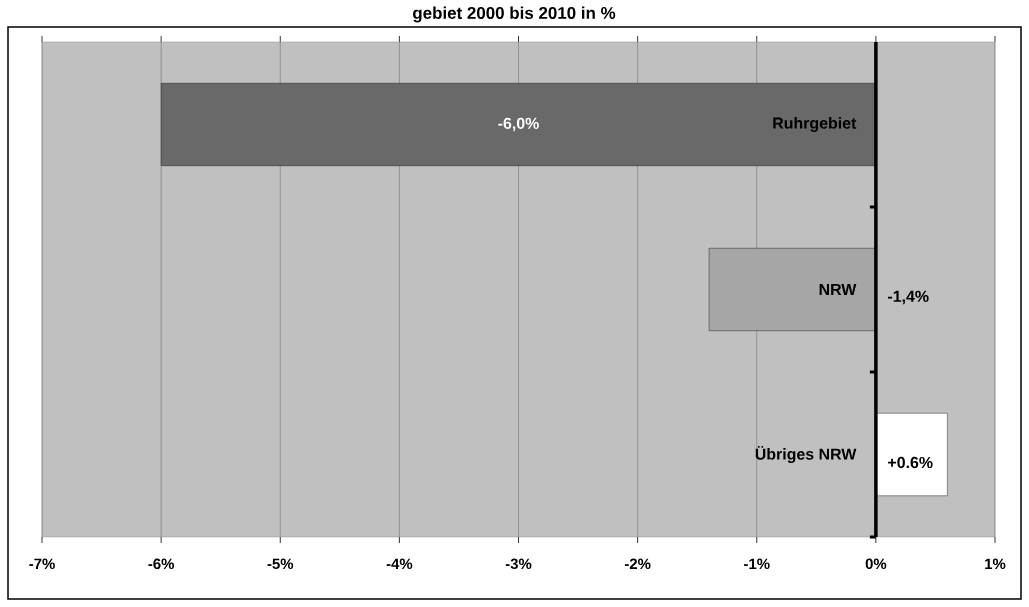  Describe the element at coordinates (806, 454) in the screenshot. I see `y-tick-label: Übriges NRW` at that location.